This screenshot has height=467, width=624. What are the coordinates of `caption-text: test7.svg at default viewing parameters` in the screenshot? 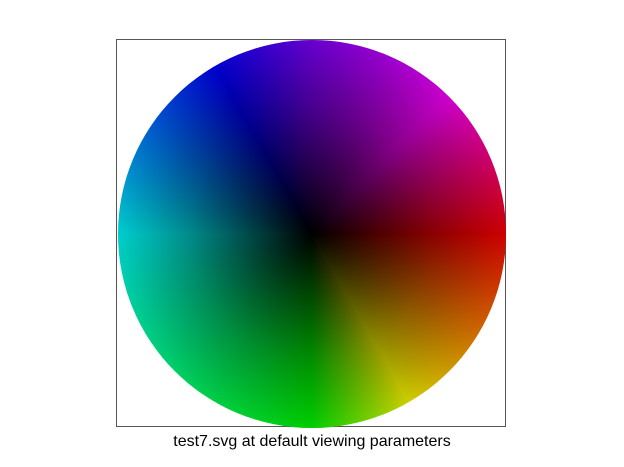 It's located at (312, 441).